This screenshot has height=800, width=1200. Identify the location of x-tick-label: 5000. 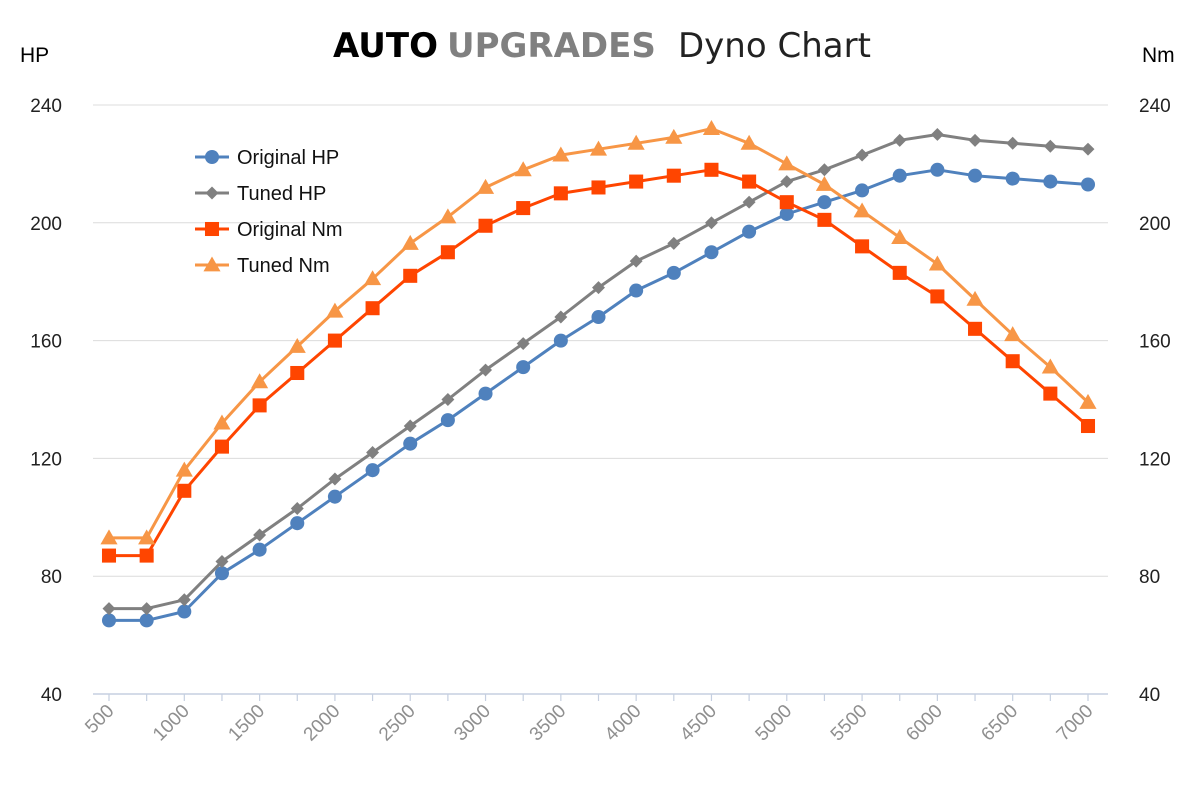
(774, 723).